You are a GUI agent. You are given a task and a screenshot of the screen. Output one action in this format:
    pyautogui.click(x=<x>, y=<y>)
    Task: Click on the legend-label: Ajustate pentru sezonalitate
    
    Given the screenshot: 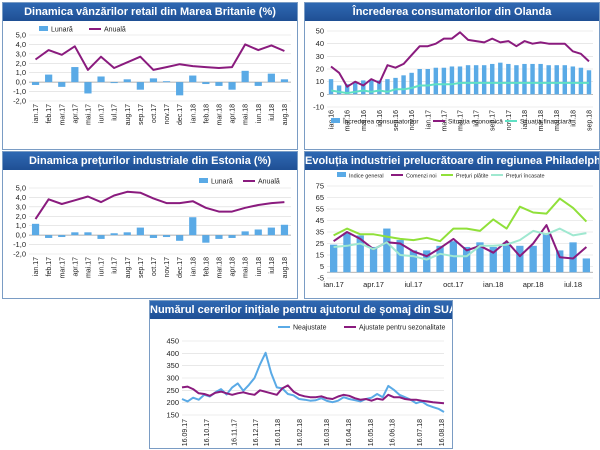 What is the action you would take?
    pyautogui.click(x=402, y=328)
    